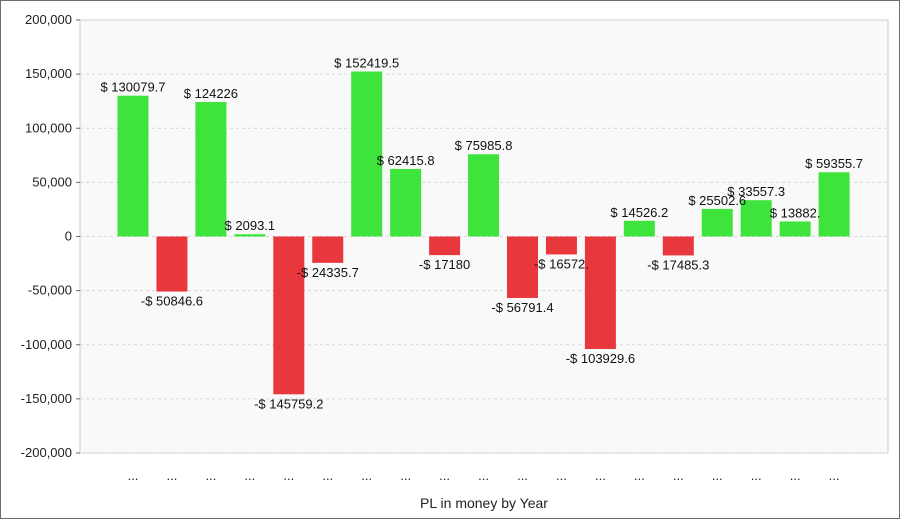 The width and height of the screenshot is (900, 519). What do you see at coordinates (406, 160) in the screenshot?
I see `data-label: $ 62415.8` at bounding box center [406, 160].